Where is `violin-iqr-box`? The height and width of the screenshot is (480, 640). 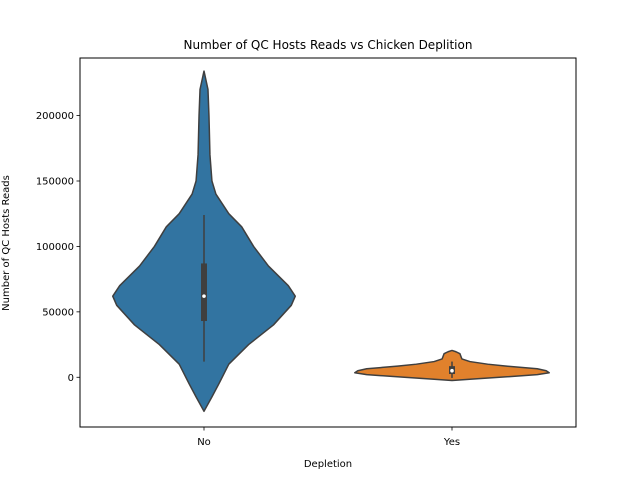
violin-iqr-box is located at coordinates (204, 292).